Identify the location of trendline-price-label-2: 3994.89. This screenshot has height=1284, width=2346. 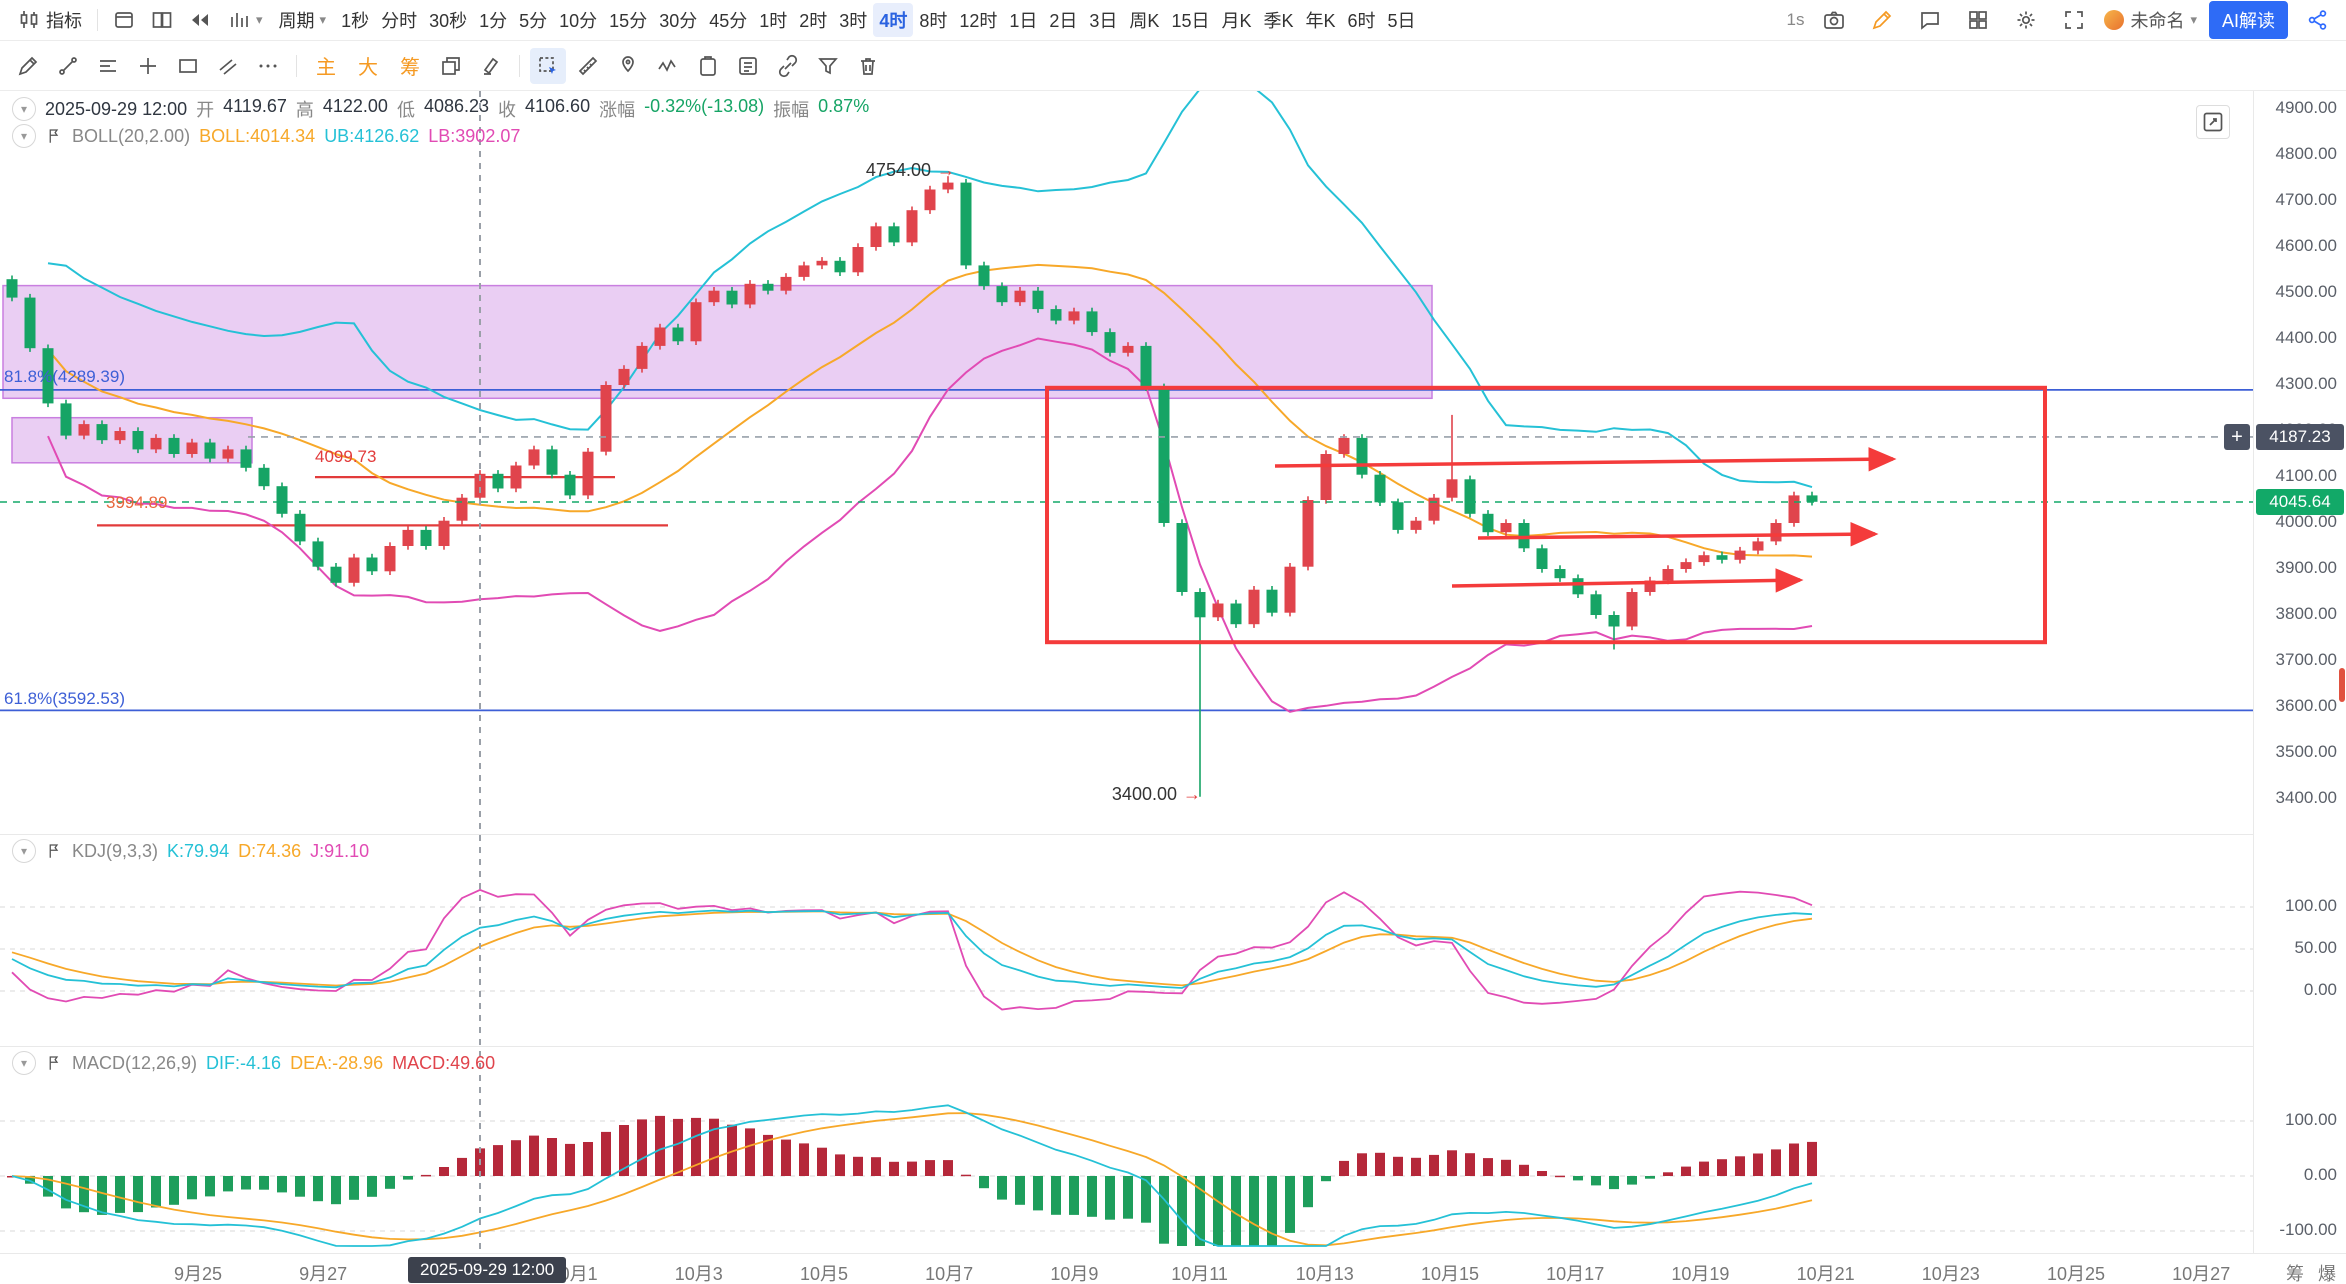
(137, 502).